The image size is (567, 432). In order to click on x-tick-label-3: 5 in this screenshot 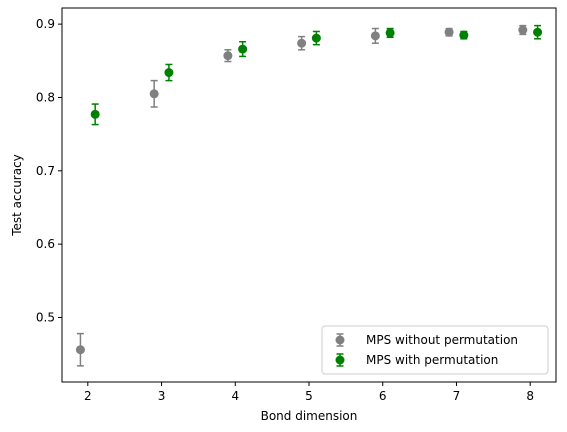, I will do `click(309, 396)`.